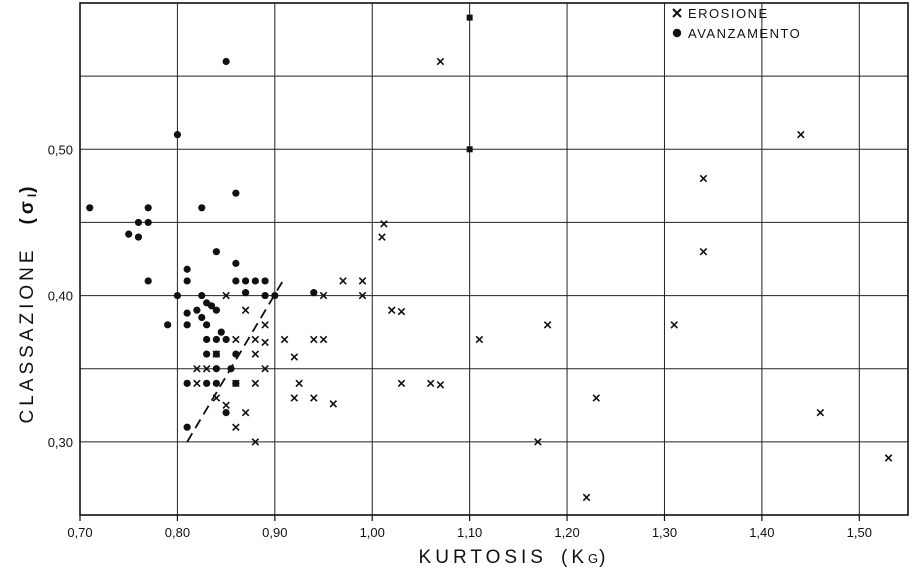  Describe the element at coordinates (60, 149) in the screenshot. I see `y-tick-label-2: 0,50` at that location.